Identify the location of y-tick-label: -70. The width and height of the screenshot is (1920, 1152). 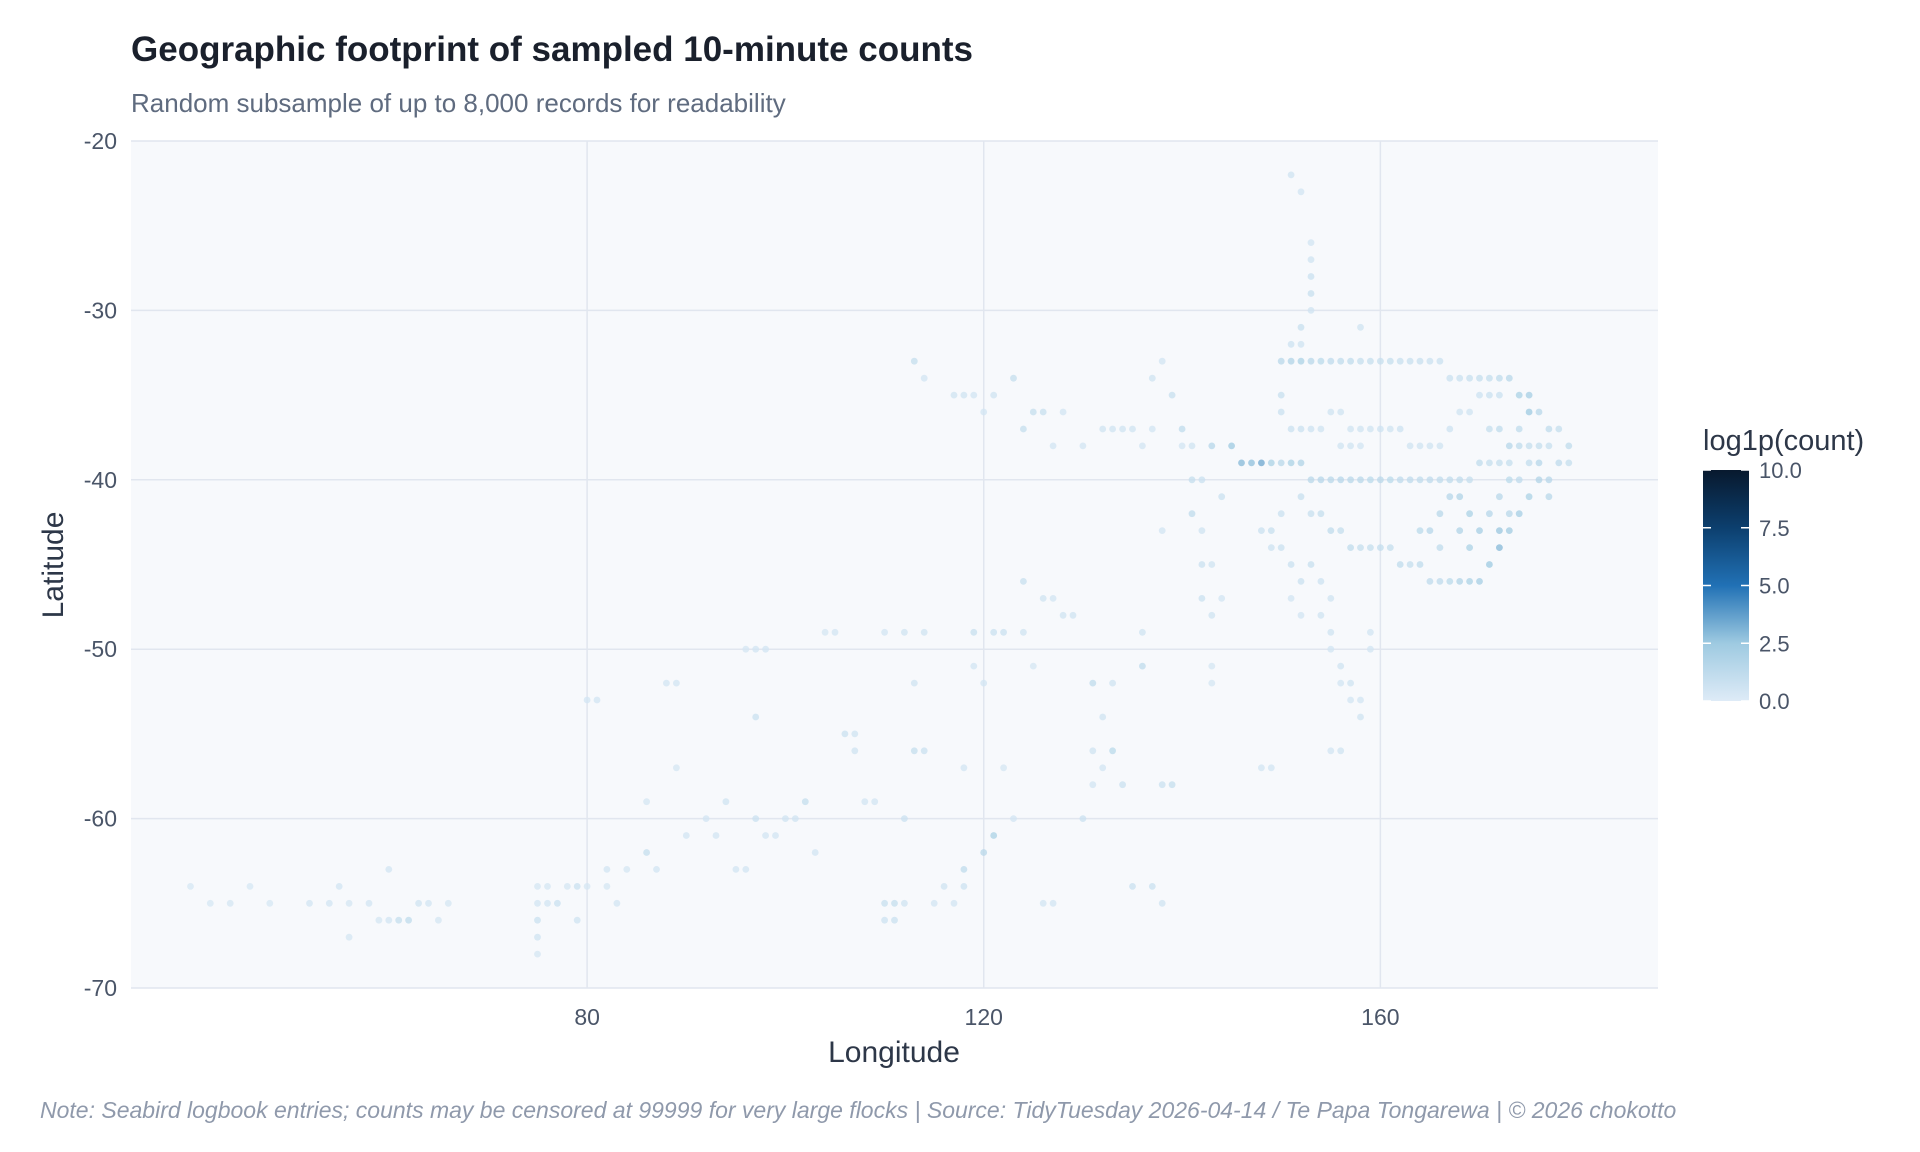
(100, 988).